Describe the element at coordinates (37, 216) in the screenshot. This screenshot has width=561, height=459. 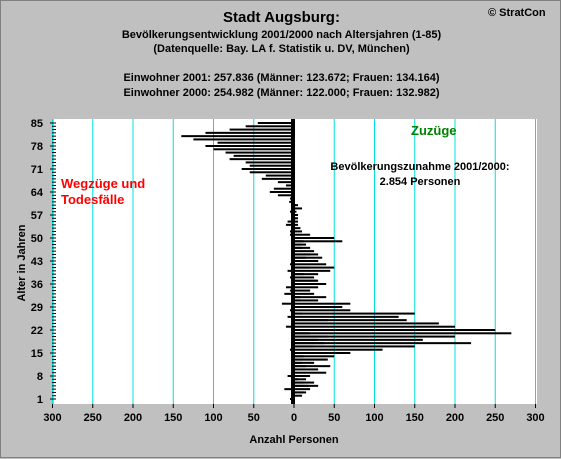
I see `y-tick-label: 57` at that location.